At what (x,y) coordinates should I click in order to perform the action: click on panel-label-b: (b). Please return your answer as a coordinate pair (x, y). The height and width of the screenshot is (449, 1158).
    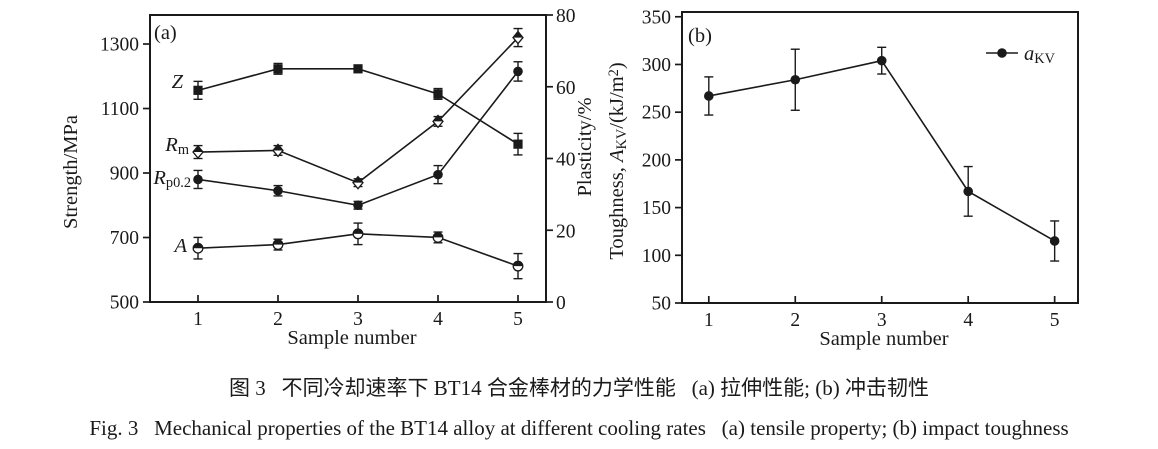
    Looking at the image, I should click on (700, 36).